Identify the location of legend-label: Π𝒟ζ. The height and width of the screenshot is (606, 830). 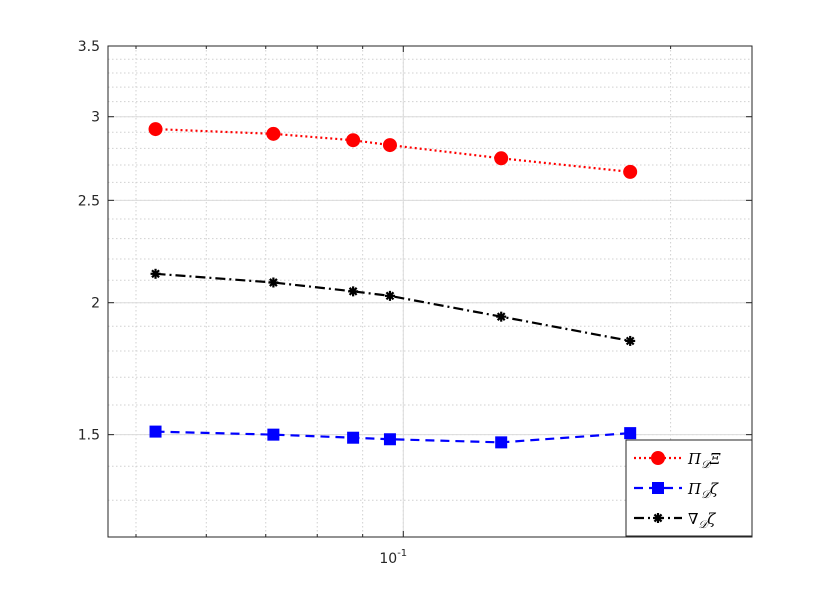
(703, 490).